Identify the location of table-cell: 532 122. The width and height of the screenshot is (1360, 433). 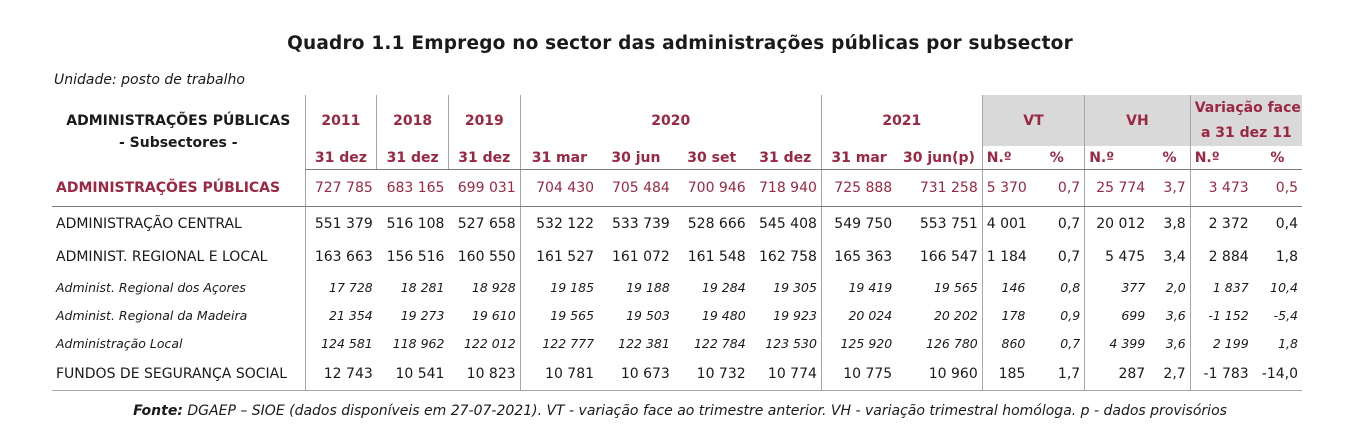
(559, 223).